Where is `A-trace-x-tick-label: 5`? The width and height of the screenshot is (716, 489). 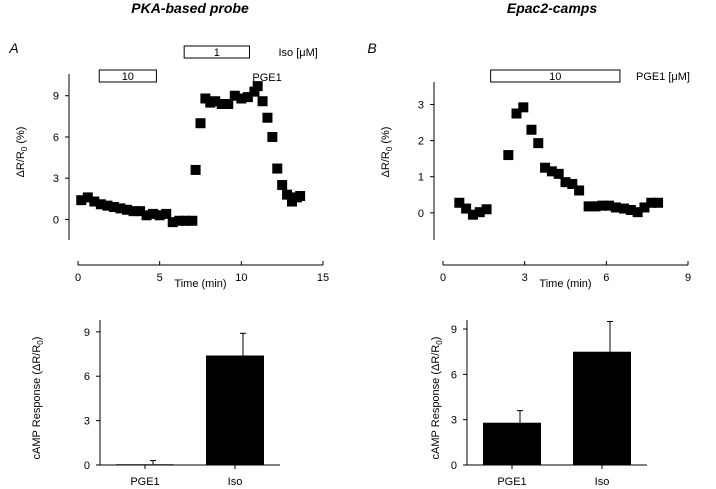
A-trace-x-tick-label: 5 is located at coordinates (160, 278).